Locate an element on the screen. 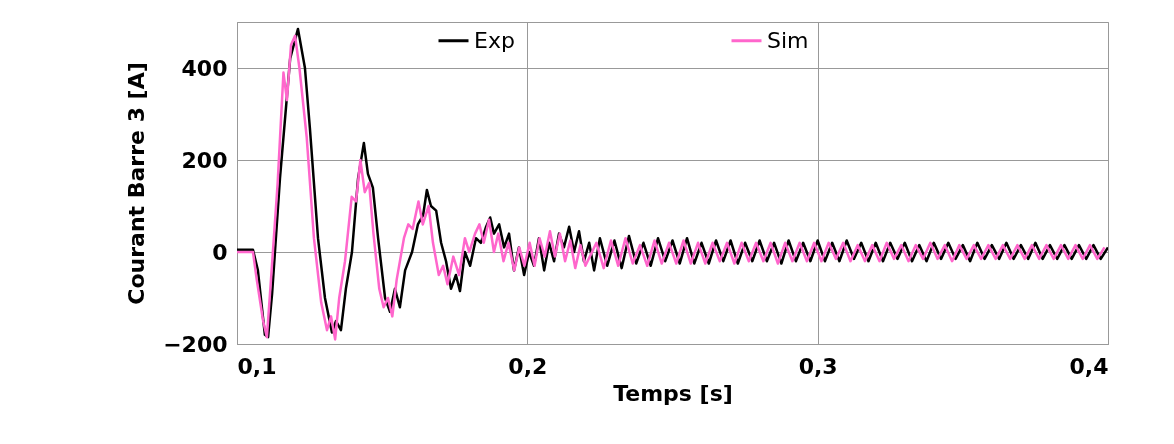  y-tick-label: 400 is located at coordinates (204, 68).